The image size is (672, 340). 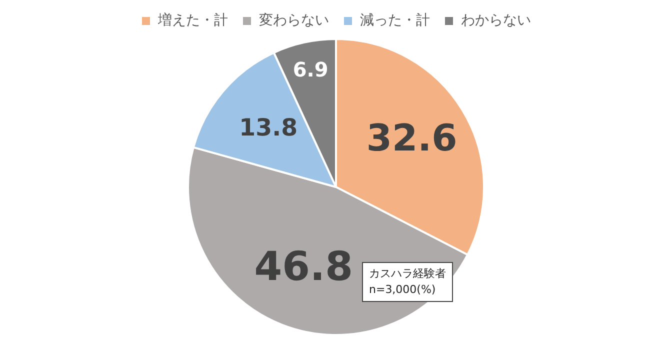 What do you see at coordinates (412, 138) in the screenshot?
I see `data-label: 32.6` at bounding box center [412, 138].